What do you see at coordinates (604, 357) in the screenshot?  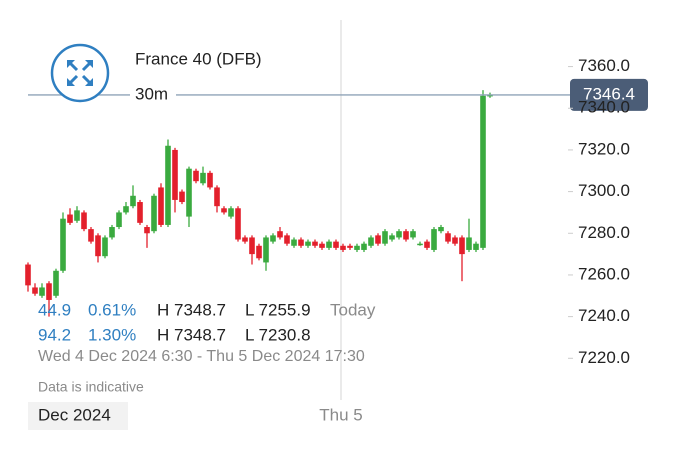 I see `y-tick-label: 7220.0` at bounding box center [604, 357].